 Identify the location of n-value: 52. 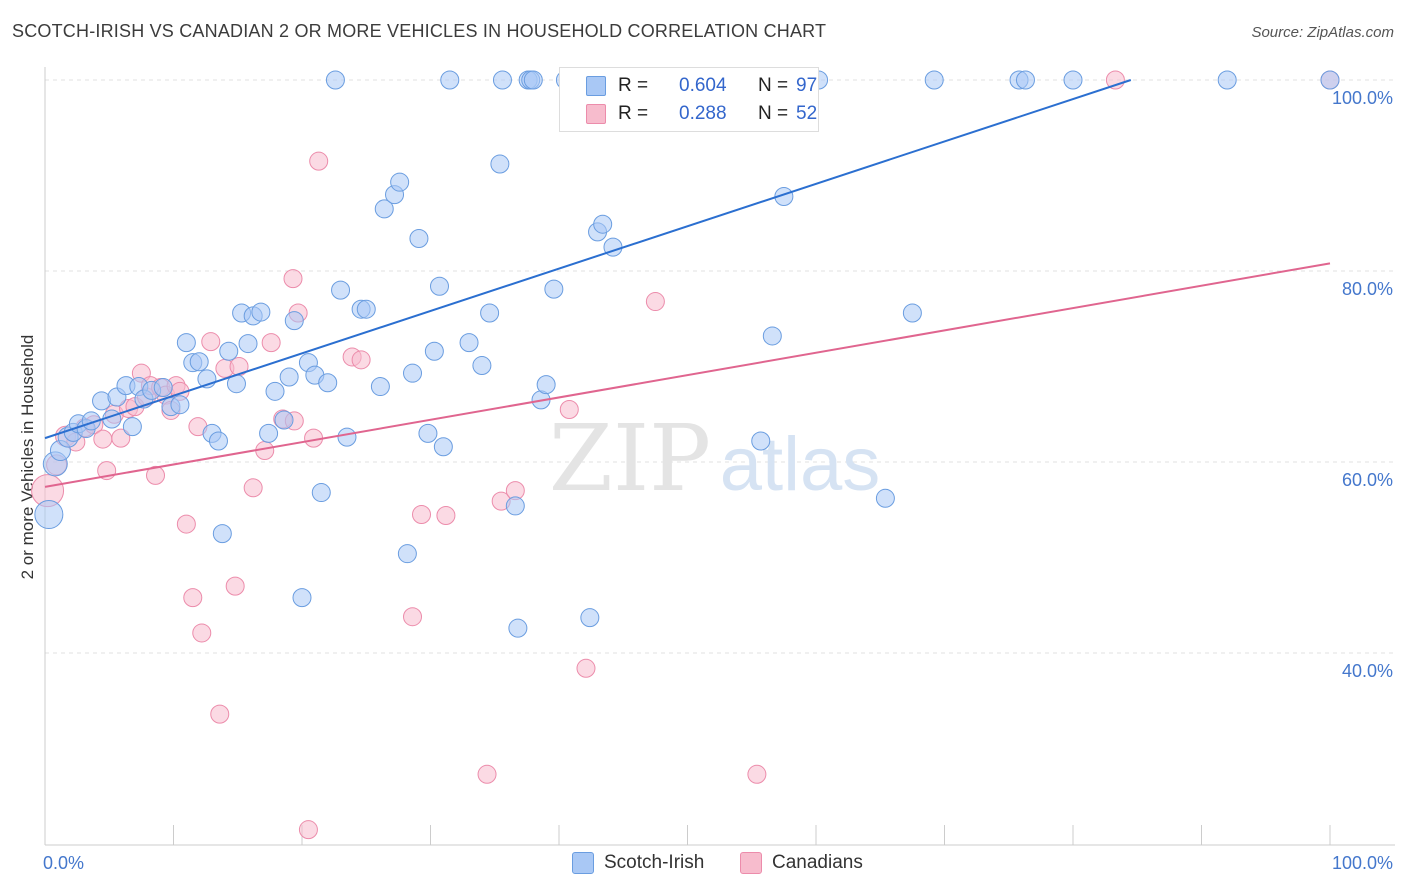
(807, 113).